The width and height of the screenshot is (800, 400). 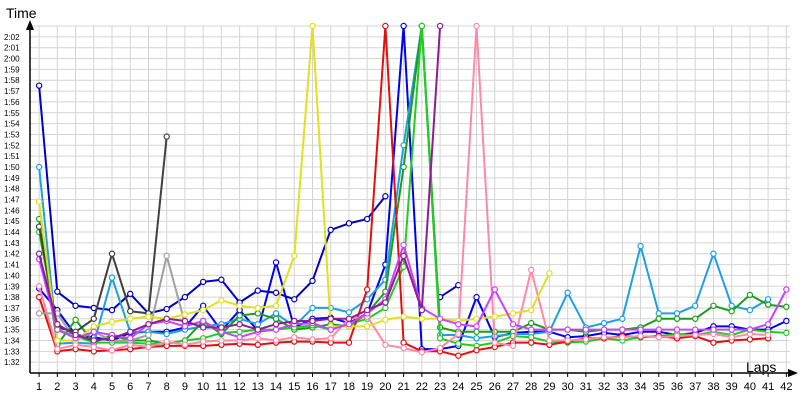 What do you see at coordinates (12, 286) in the screenshot?
I see `y-tick-label: 1:39` at bounding box center [12, 286].